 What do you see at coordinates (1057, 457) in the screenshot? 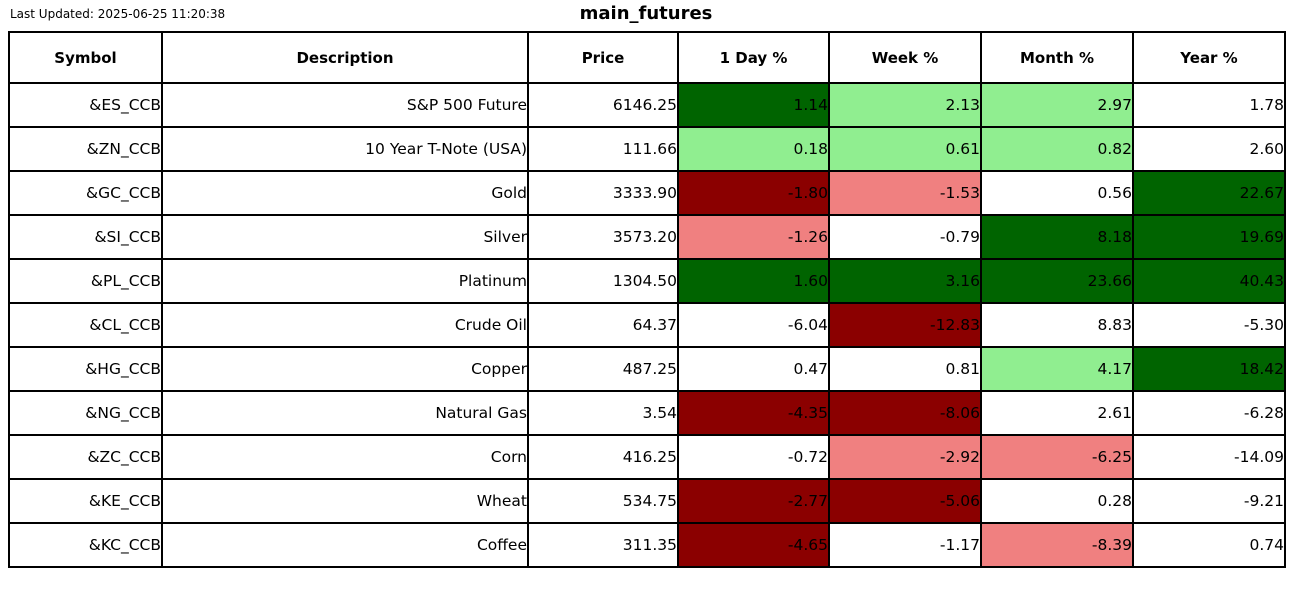
I see `month-change-cell: -6.25` at bounding box center [1057, 457].